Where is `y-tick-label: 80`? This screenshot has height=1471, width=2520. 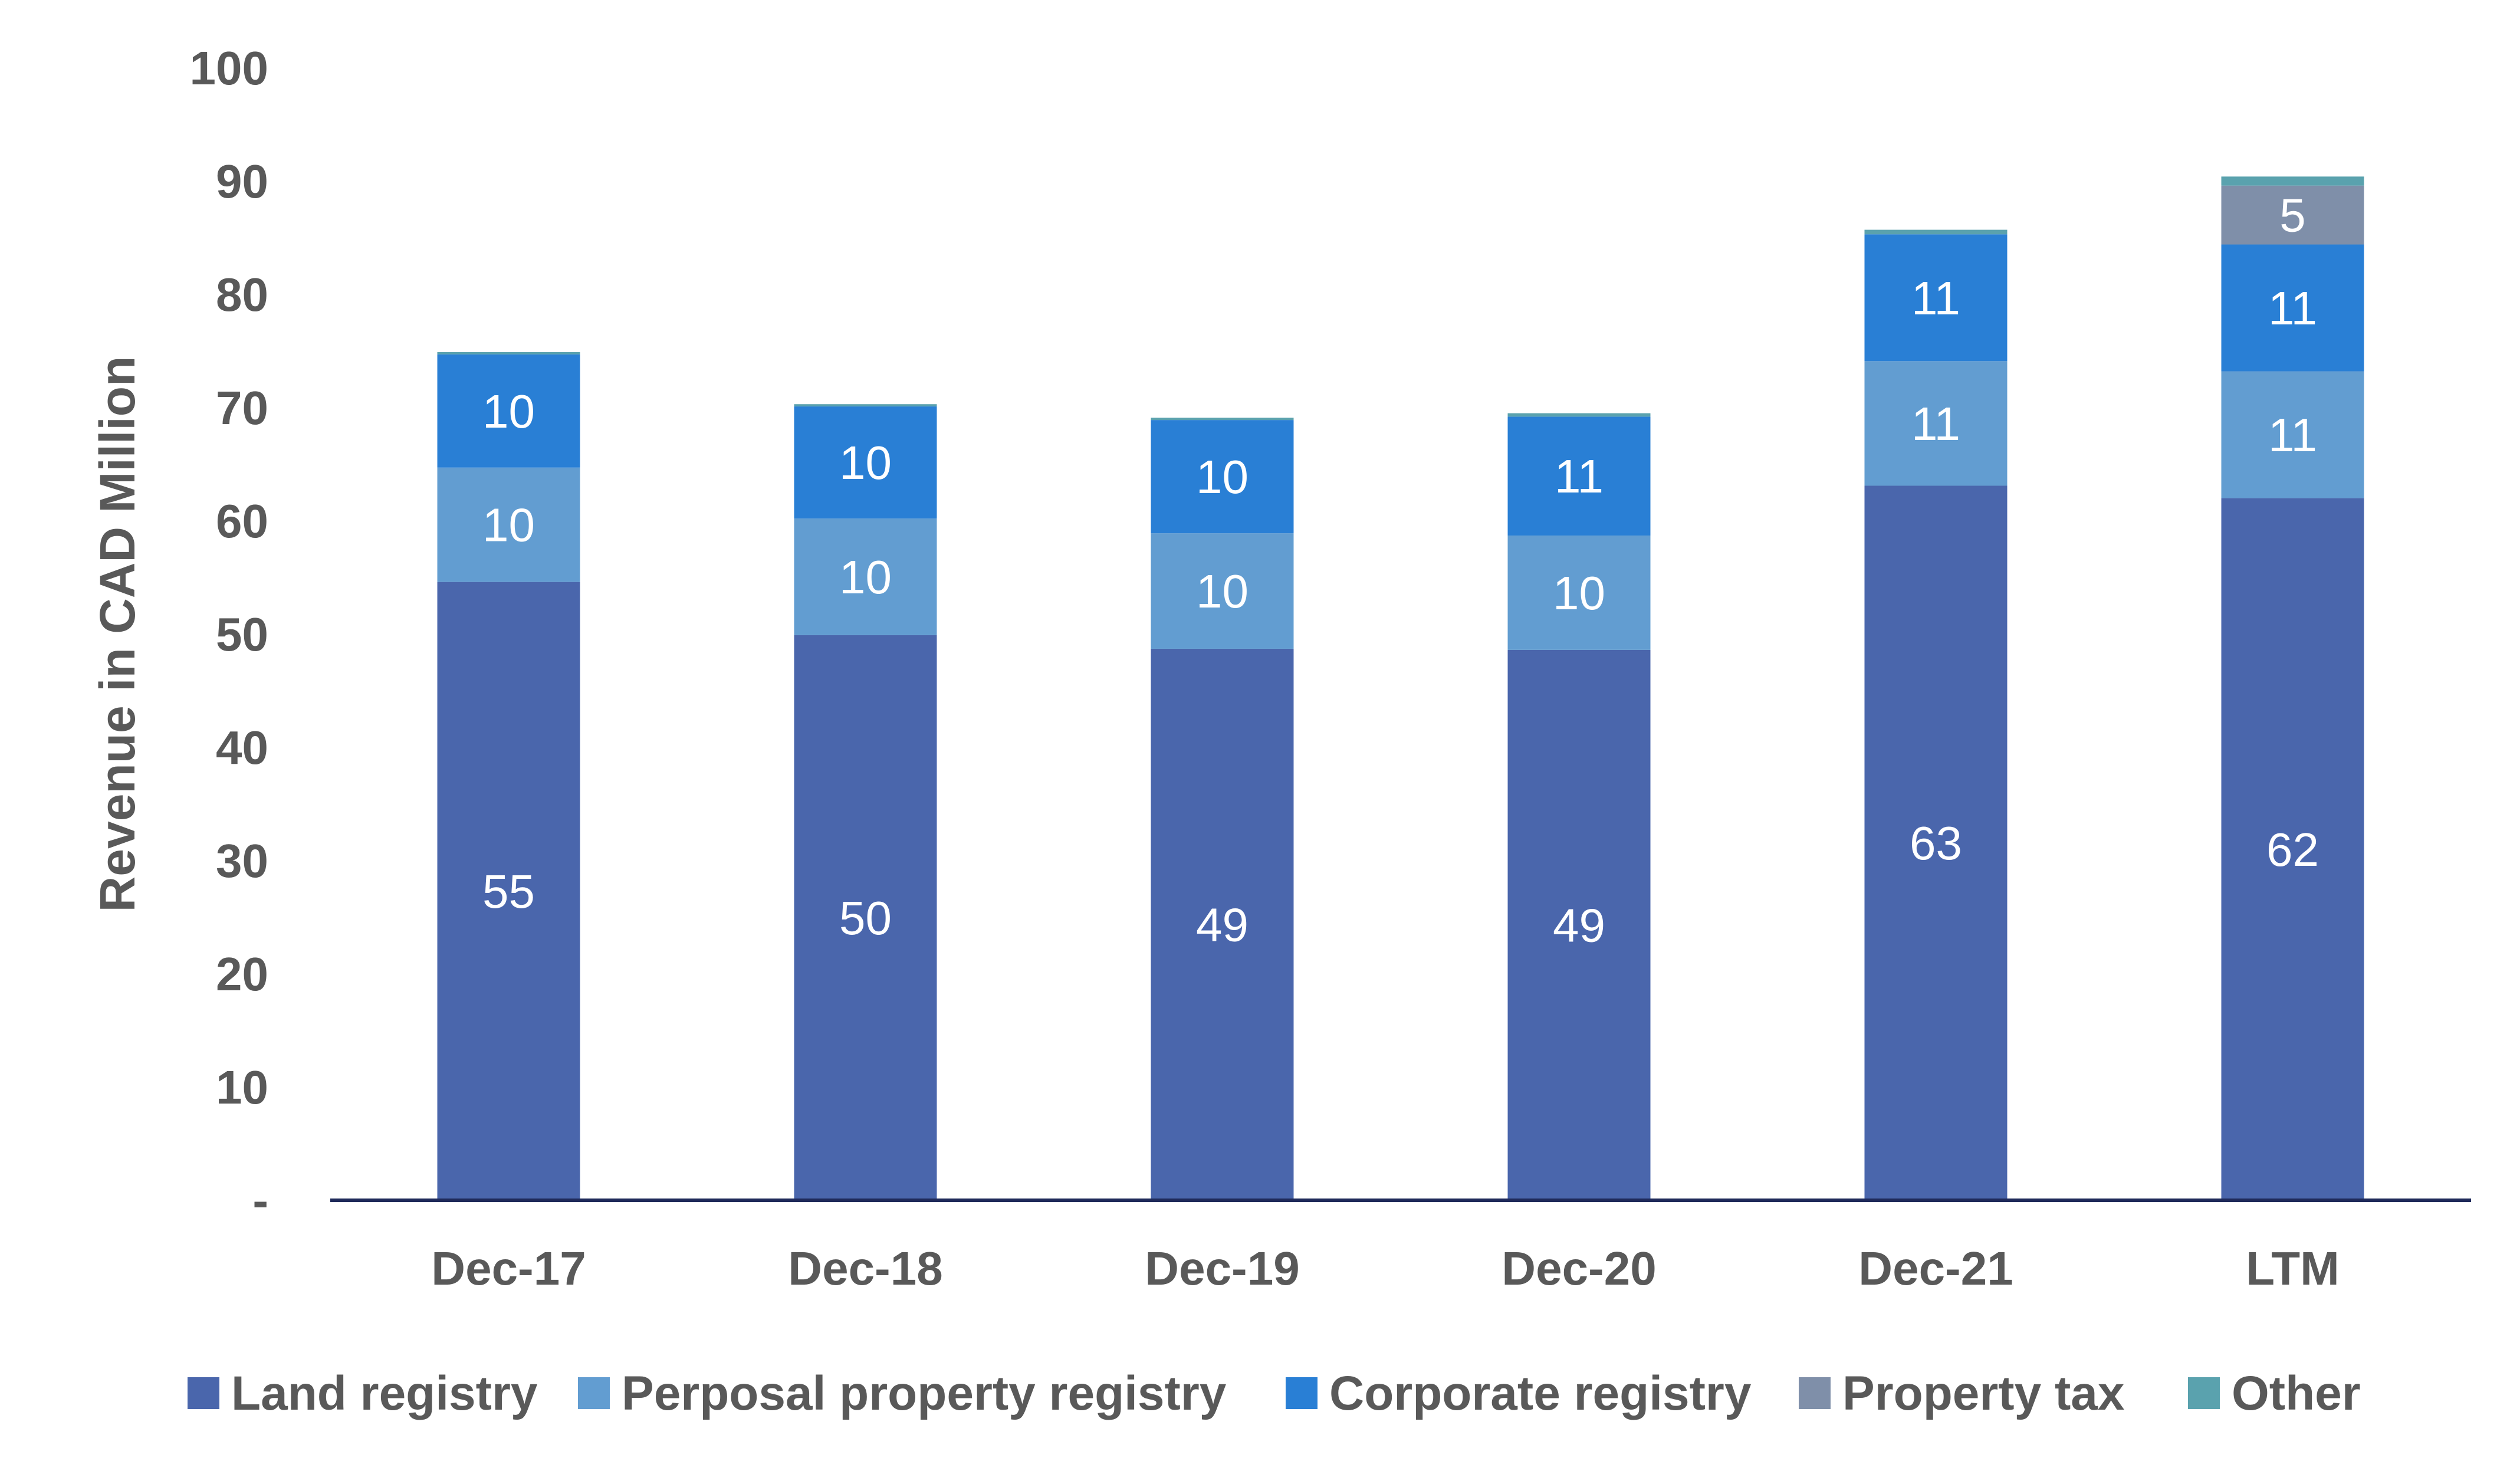
y-tick-label: 80 is located at coordinates (242, 294).